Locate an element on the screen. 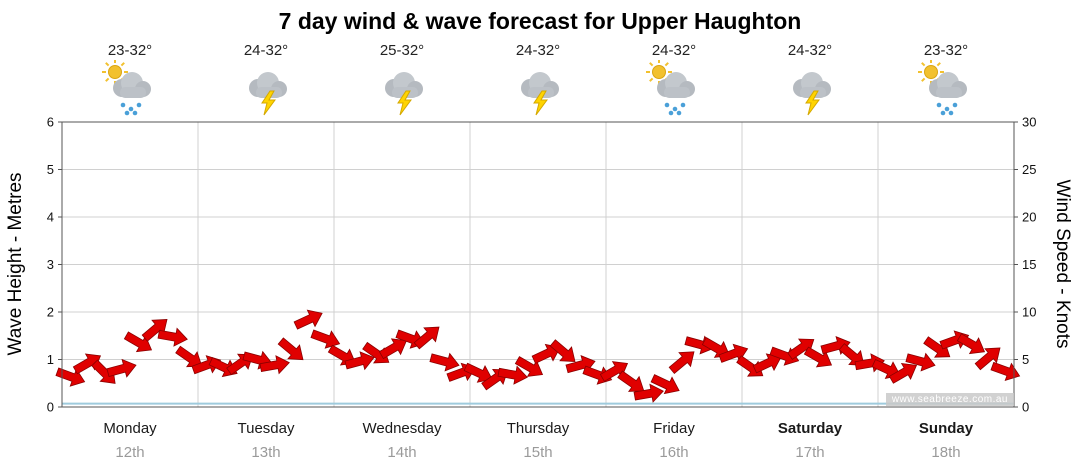 The width and height of the screenshot is (1080, 475). day-name-label: Saturday is located at coordinates (810, 428).